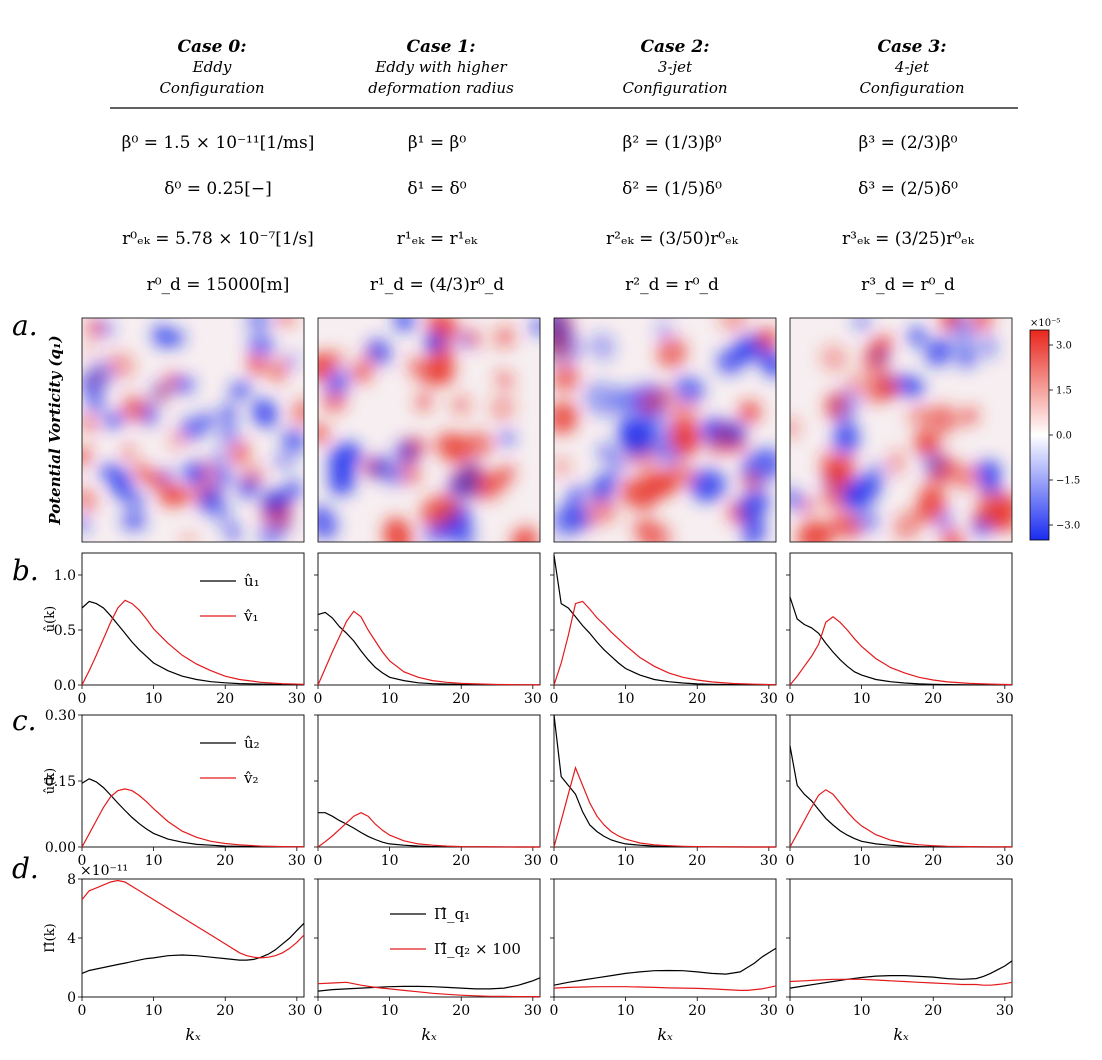 This screenshot has width=1102, height=1060. I want to click on legend: û₂ v̂₂, so click(230, 760).